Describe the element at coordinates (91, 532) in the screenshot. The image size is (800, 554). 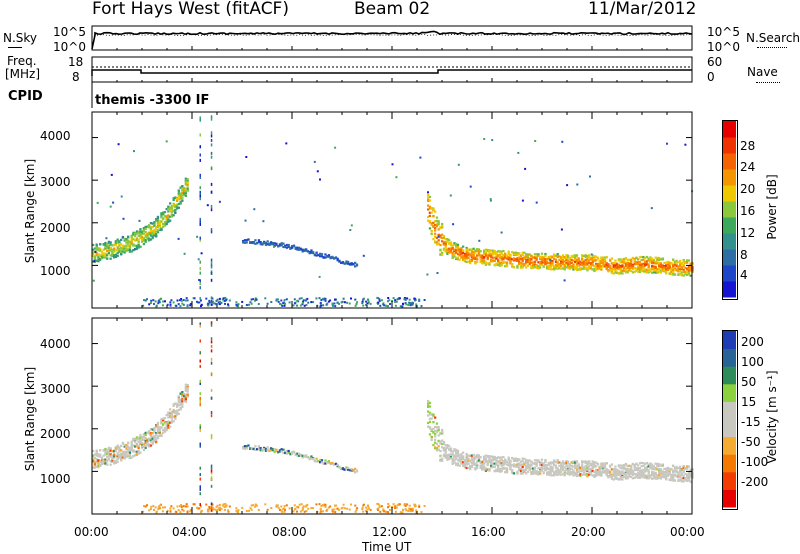
I see `xtick-0000: 00:00` at that location.